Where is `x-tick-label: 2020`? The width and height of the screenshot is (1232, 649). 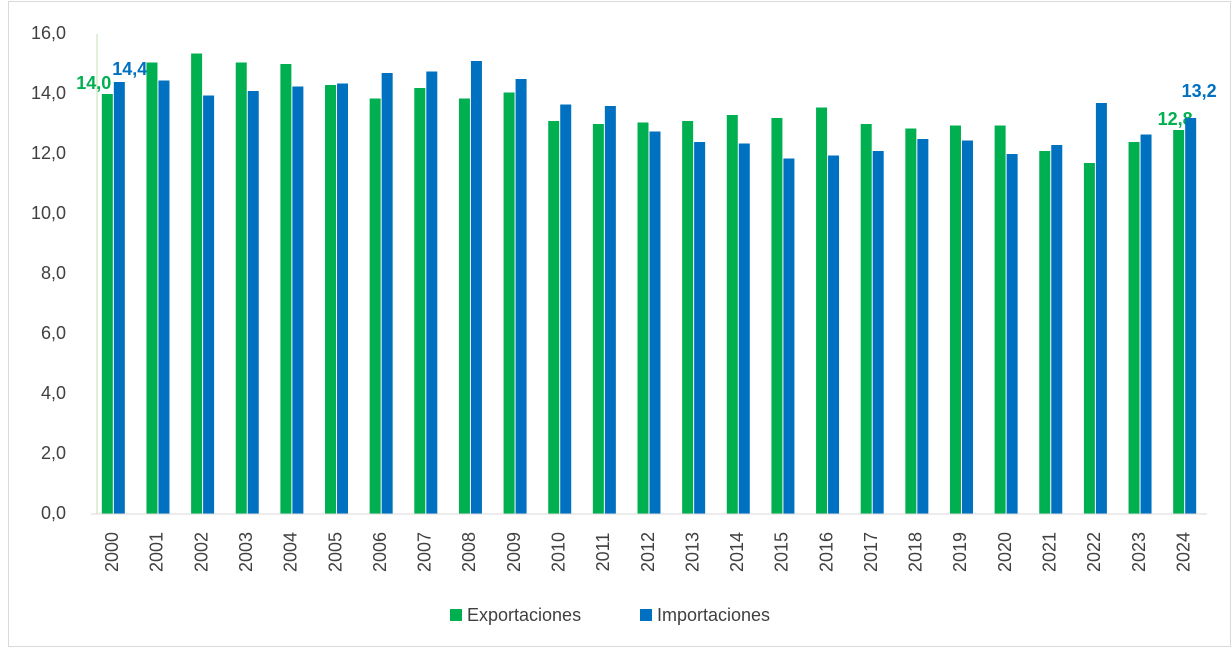
x-tick-label: 2020 is located at coordinates (1005, 552).